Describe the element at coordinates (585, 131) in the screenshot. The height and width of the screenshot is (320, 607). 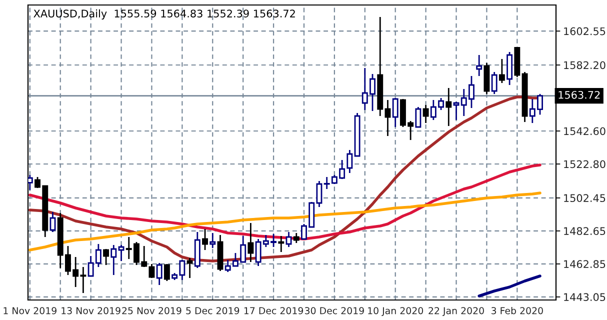
I see `y-tick-label: 1542.60` at that location.